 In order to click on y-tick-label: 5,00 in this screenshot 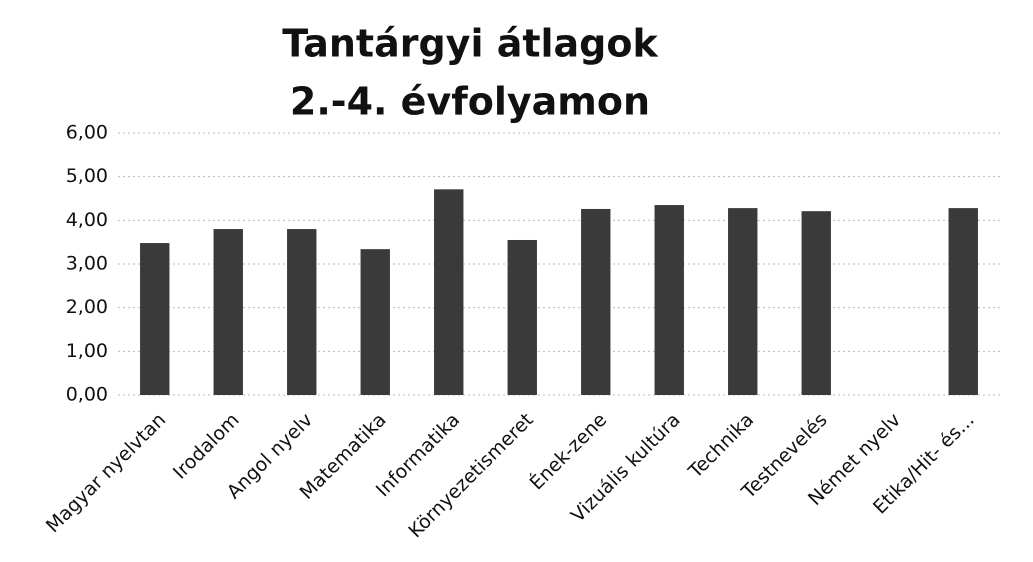, I will do `click(87, 176)`.